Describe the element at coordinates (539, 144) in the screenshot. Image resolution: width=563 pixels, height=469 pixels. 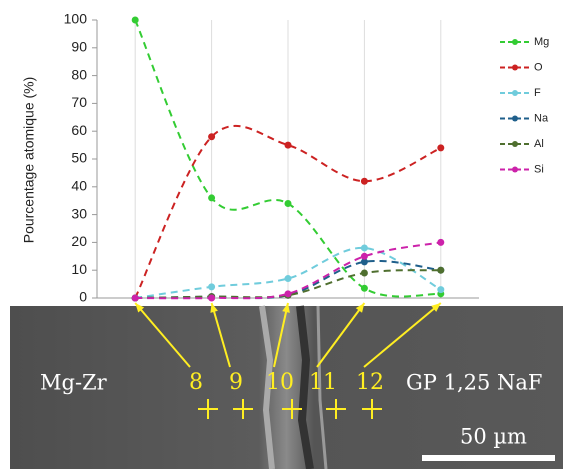
I see `legend-label: Al` at that location.